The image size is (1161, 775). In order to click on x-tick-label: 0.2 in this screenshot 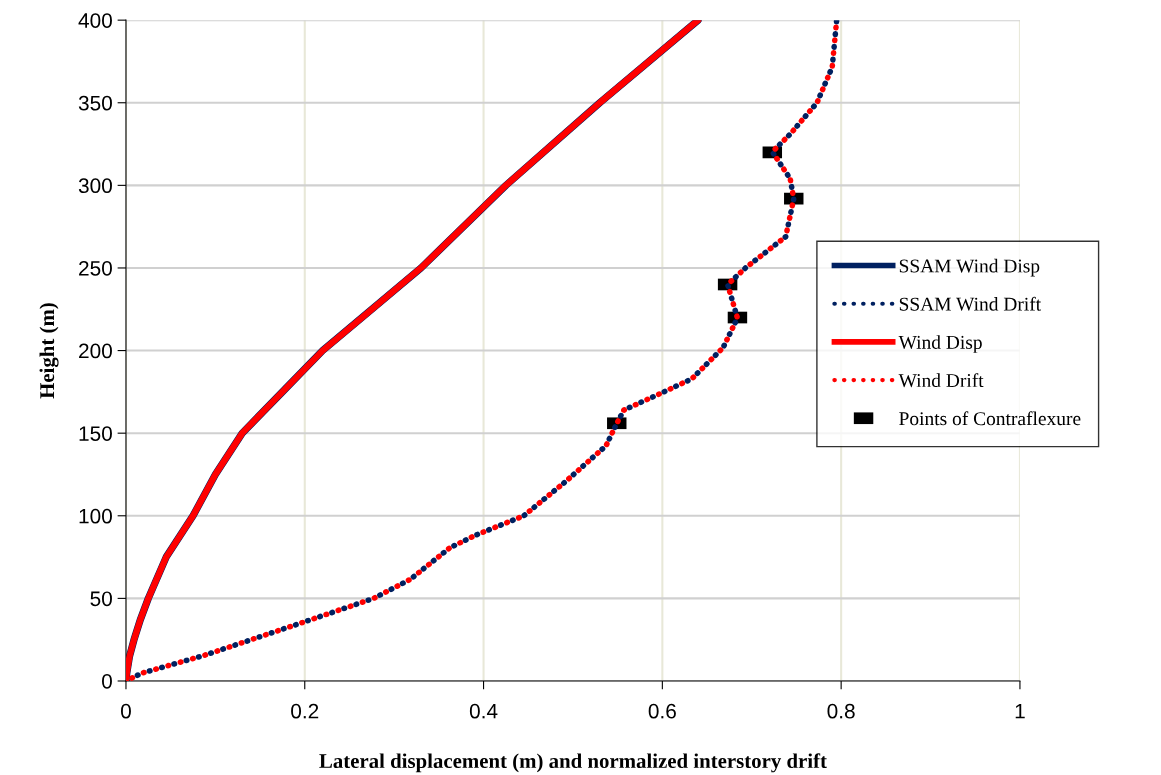, I will do `click(305, 711)`.